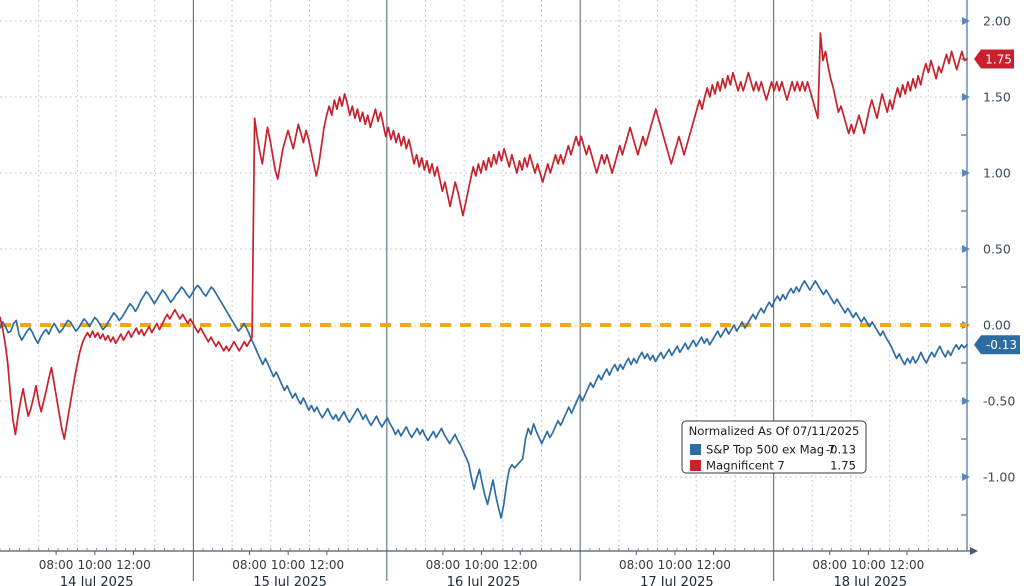 Image resolution: width=1024 pixels, height=586 pixels. What do you see at coordinates (997, 21) in the screenshot?
I see `y-tick-label: 2.00` at bounding box center [997, 21].